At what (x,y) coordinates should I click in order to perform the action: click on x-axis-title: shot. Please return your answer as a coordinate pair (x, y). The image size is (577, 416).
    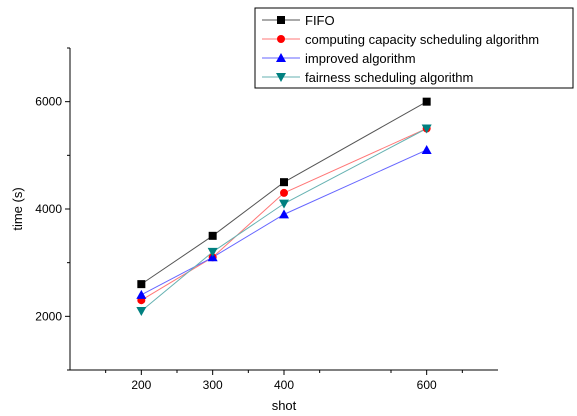
    Looking at the image, I should click on (284, 405).